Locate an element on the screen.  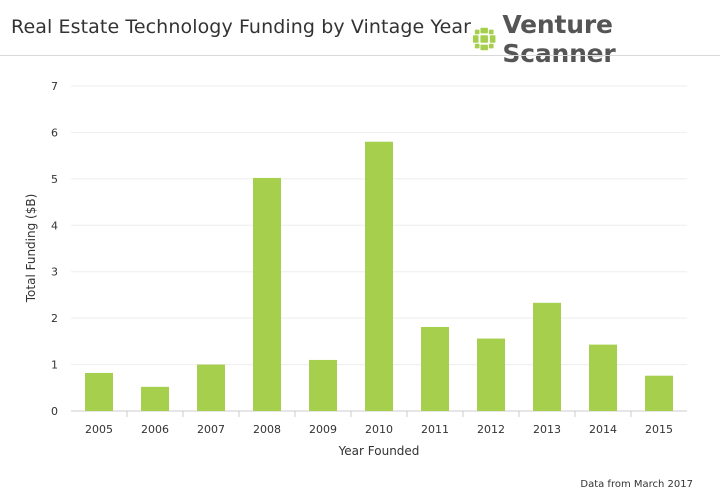
bar-2010 is located at coordinates (379, 276).